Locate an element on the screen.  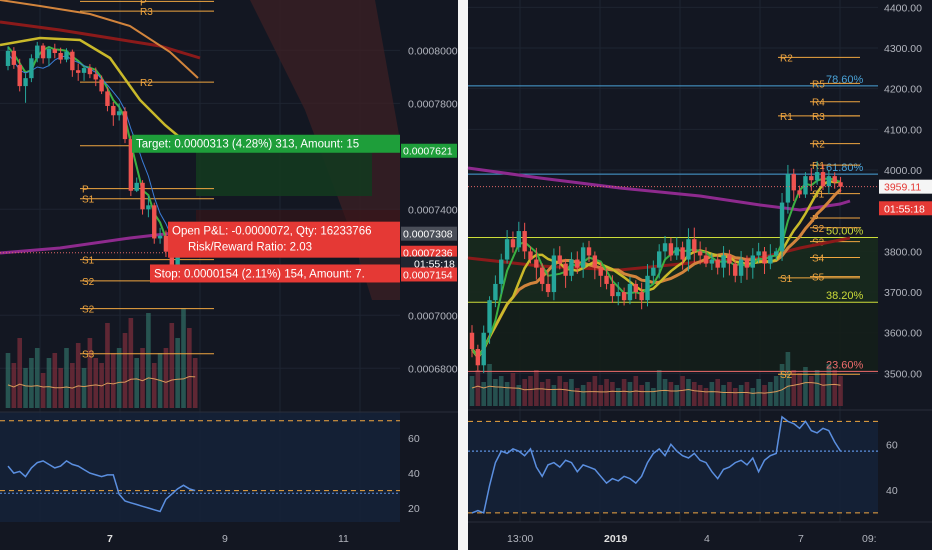
price-tick-label: 4000.00 is located at coordinates (903, 171).